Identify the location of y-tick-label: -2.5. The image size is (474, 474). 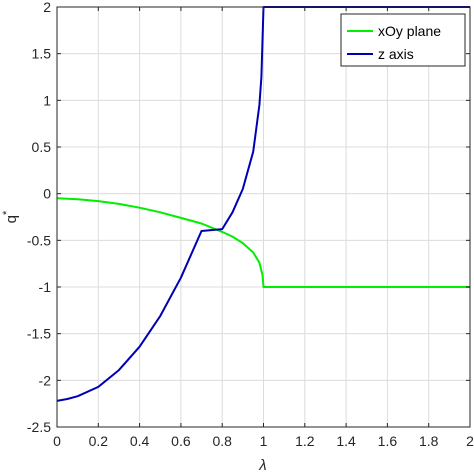
(39, 427).